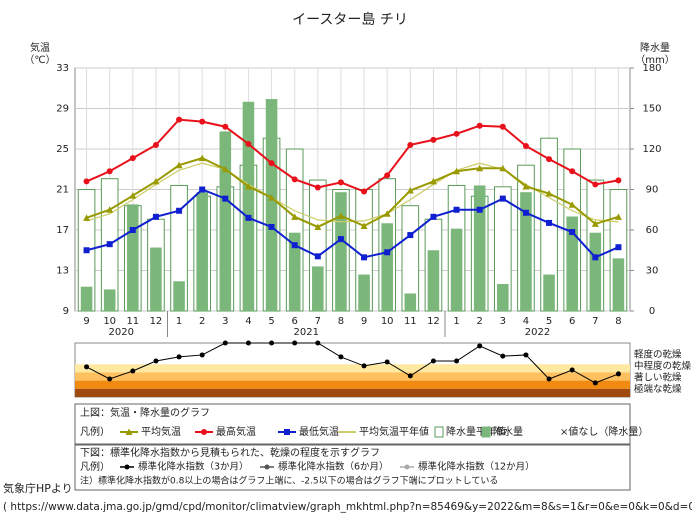 The image size is (692, 519). What do you see at coordinates (387, 321) in the screenshot?
I see `x-tick-label: 10` at bounding box center [387, 321].